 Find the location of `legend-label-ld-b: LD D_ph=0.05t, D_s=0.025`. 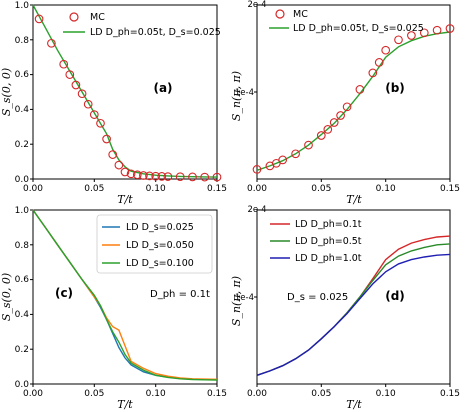

legend-label-ld-b: LD D_ph=0.05t, D_s=0.025 is located at coordinates (358, 28).